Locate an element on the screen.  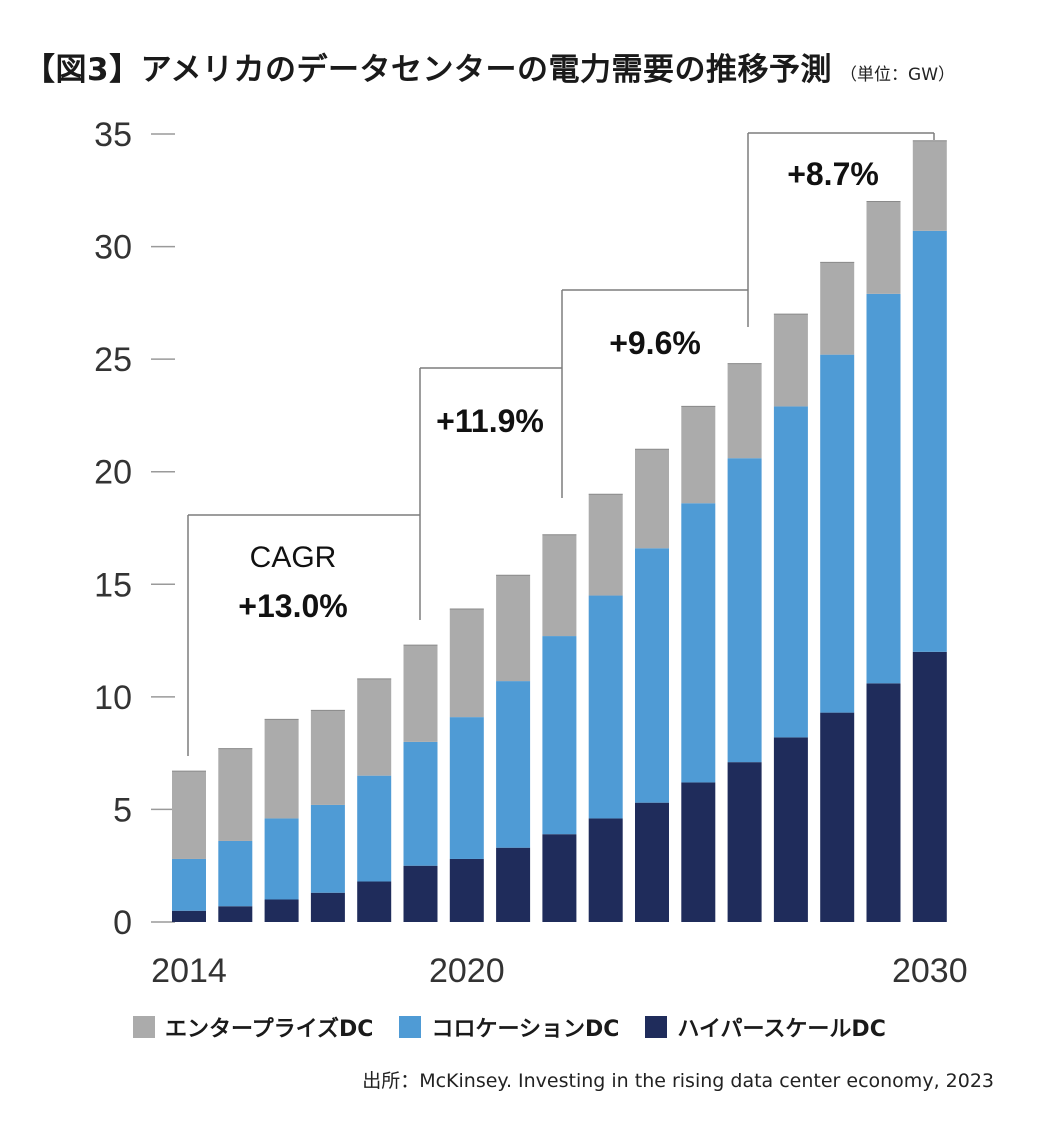
y-tick-label: 5 is located at coordinates (122, 810).